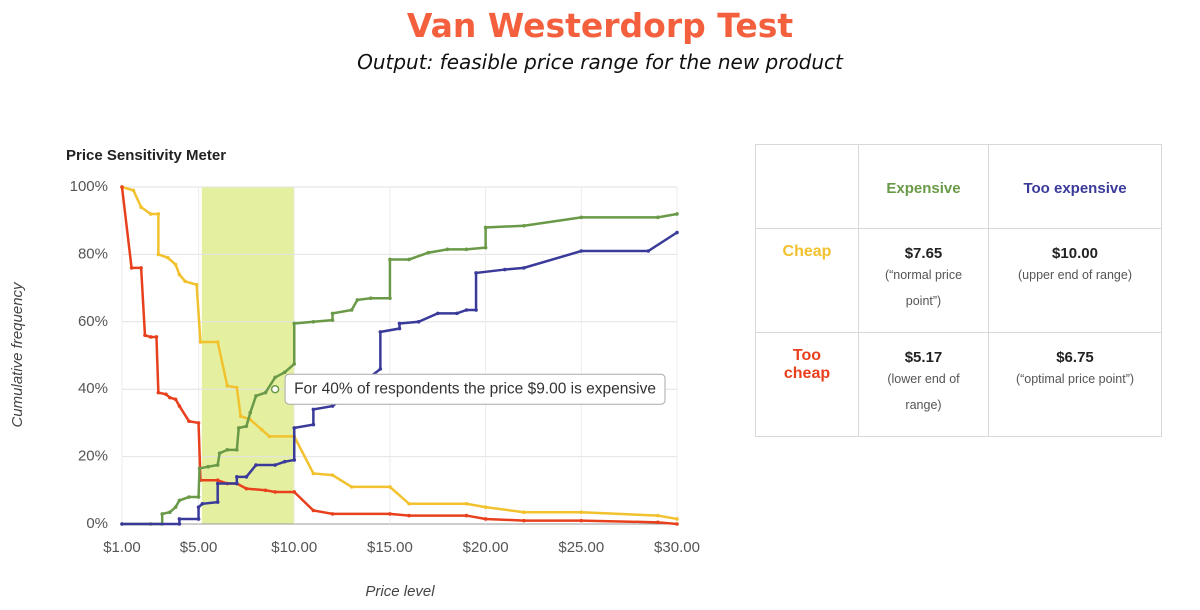  I want to click on x-tick-label: $25.00, so click(581, 547).